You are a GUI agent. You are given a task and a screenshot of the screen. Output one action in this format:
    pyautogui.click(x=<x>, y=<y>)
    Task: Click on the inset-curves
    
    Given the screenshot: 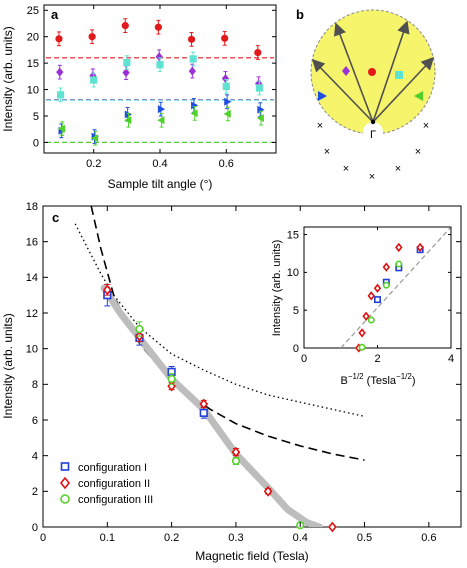 What is the action you would take?
    pyautogui.click(x=396, y=287)
    